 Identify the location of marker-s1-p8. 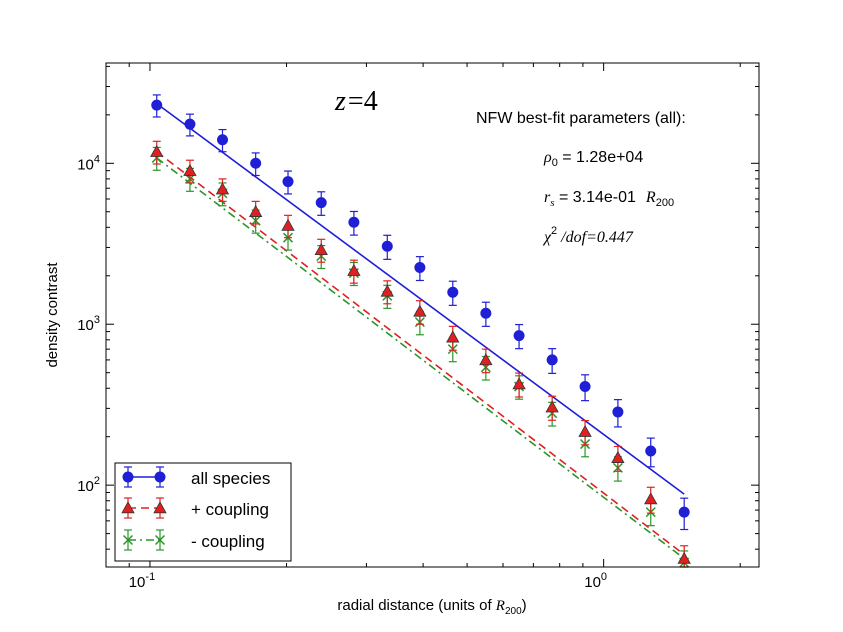
(420, 310).